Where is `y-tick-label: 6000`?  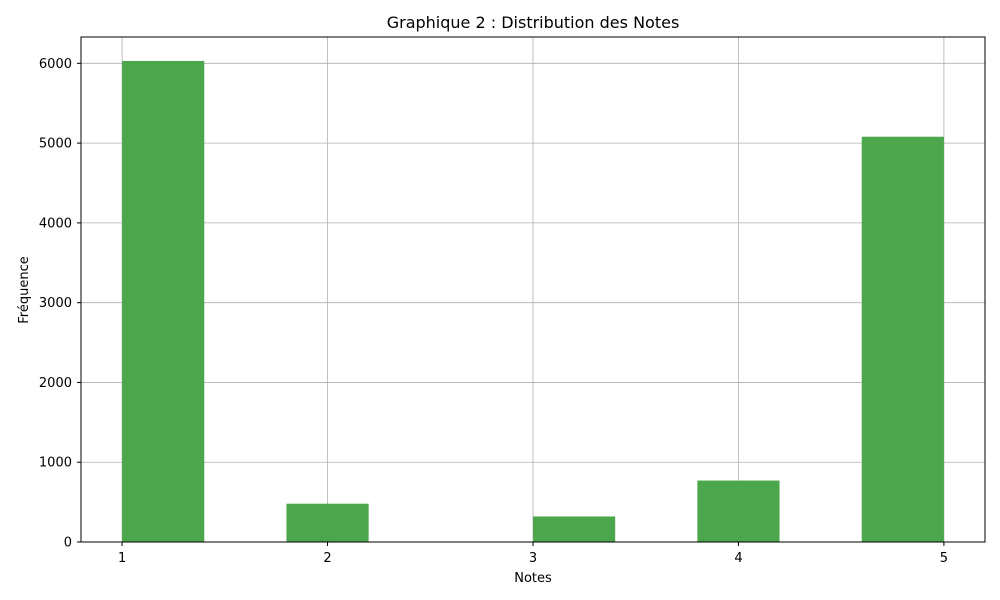 y-tick-label: 6000 is located at coordinates (55, 64).